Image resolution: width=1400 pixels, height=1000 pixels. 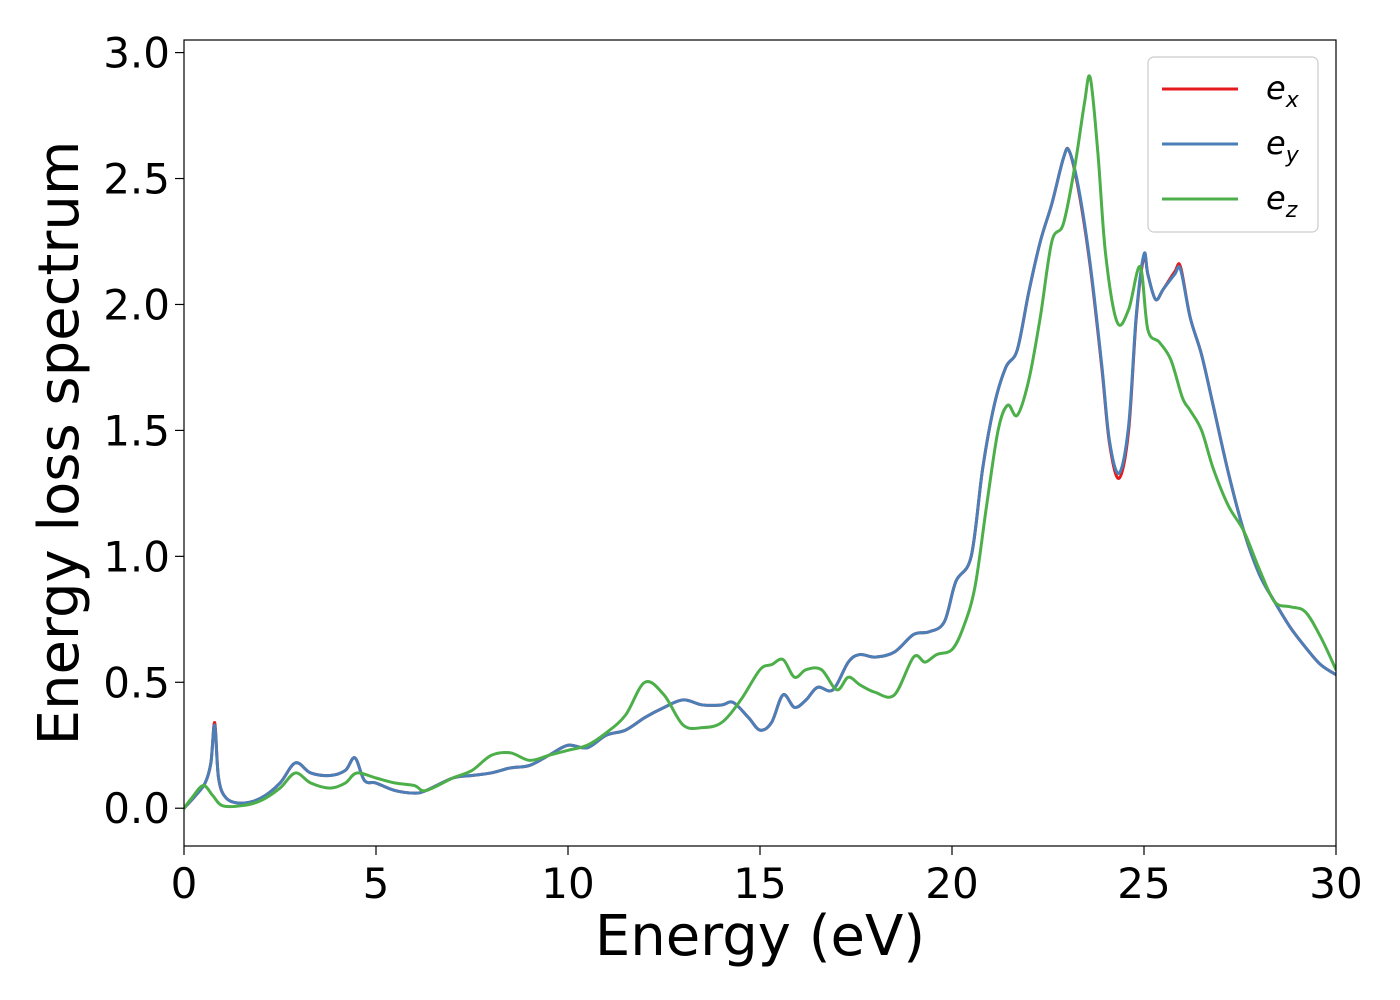 What do you see at coordinates (136, 179) in the screenshot?
I see `y-tick-label: 2.5` at bounding box center [136, 179].